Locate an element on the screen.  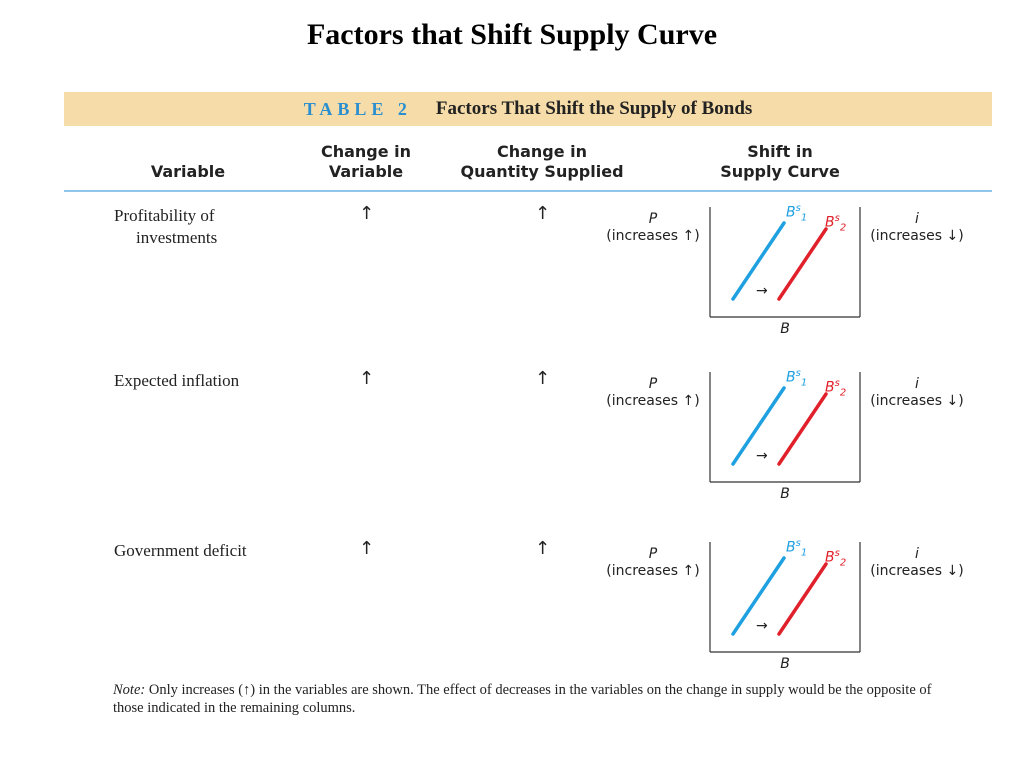
row-variable-line1: Government deficit is located at coordinates (180, 550).